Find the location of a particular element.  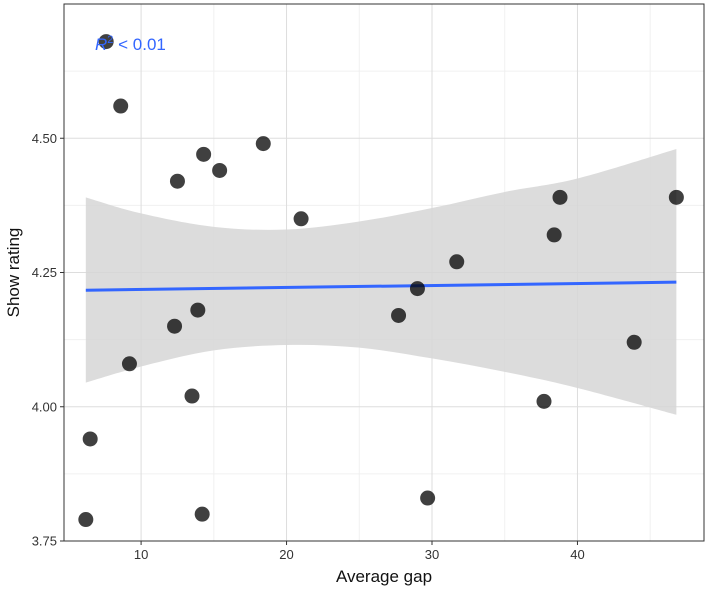

y-tick-label: 3.75 is located at coordinates (44, 541).